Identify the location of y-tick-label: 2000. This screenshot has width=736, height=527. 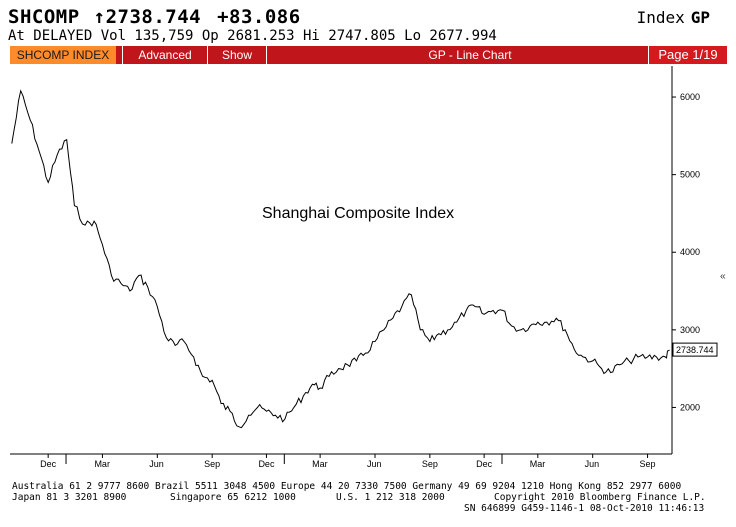
(690, 407).